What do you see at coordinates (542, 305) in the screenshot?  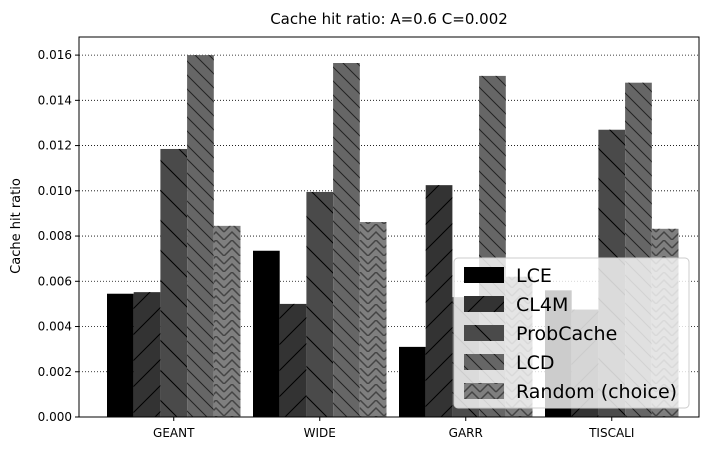 I see `legend-label: CL4M` at bounding box center [542, 305].